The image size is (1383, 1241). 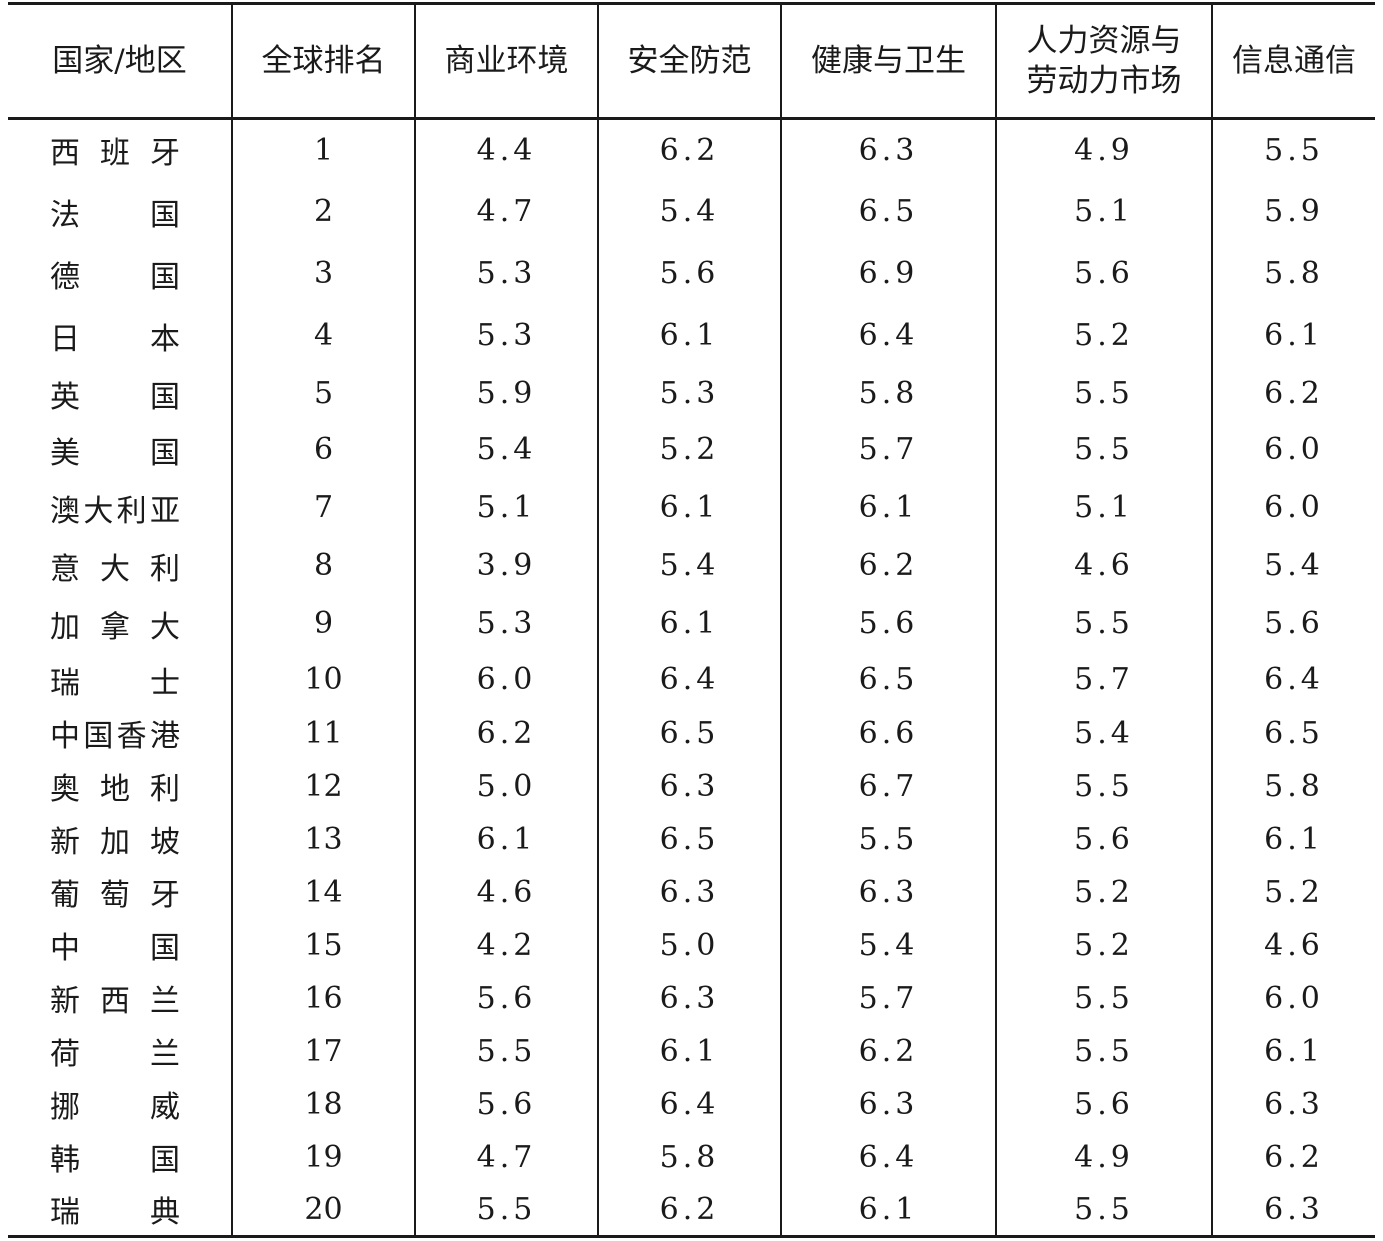 I want to click on rank-cell: 3, so click(x=323, y=273).